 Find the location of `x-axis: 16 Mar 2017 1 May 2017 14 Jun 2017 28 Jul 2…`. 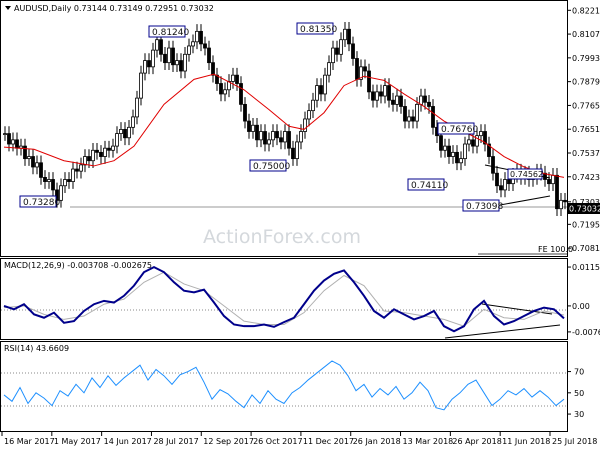

x-axis: 16 Mar 2017 1 May 2017 14 Jun 2017 28 Jul 2… is located at coordinates (299, 438).